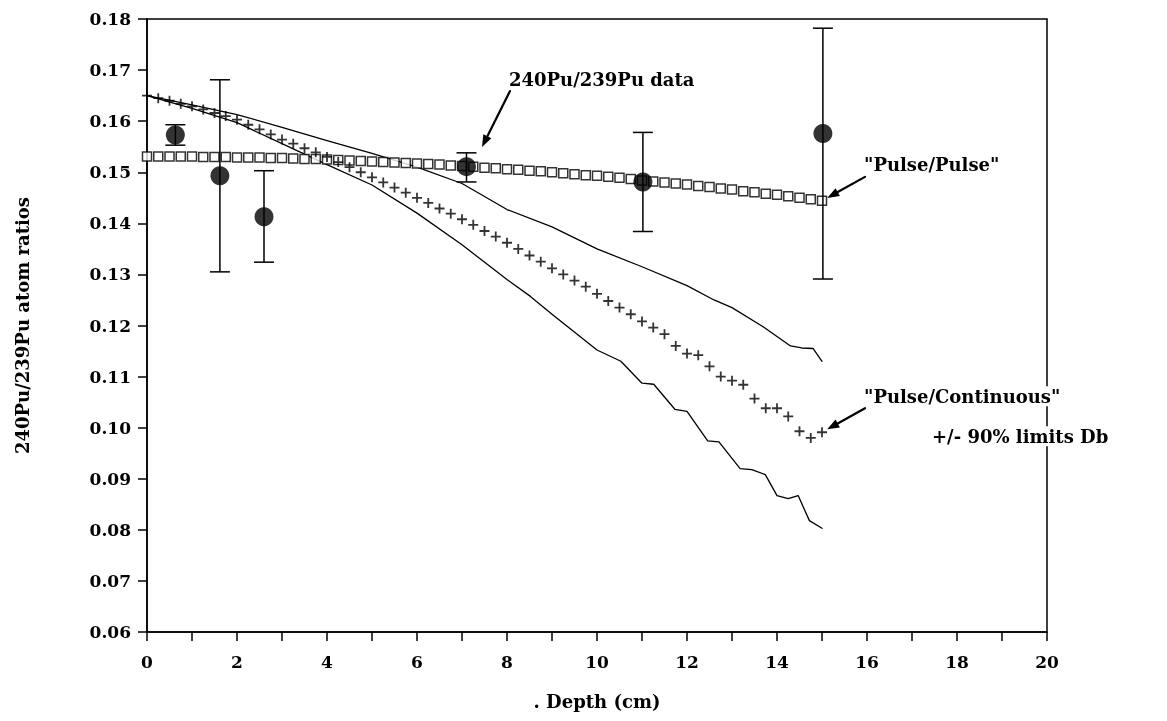 This screenshot has height=721, width=1167. What do you see at coordinates (110, 223) in the screenshot?
I see `y-tick-label: 0.14` at bounding box center [110, 223].